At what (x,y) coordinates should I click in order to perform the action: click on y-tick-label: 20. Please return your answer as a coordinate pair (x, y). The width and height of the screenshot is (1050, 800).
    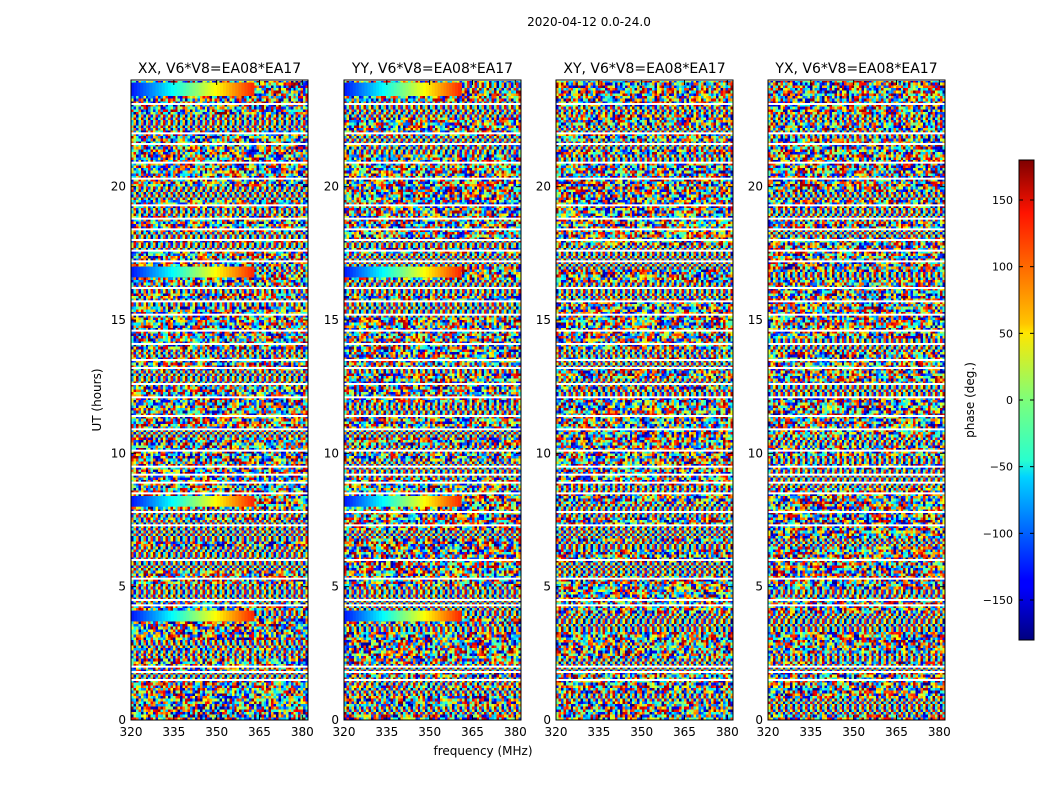
    Looking at the image, I should click on (755, 187).